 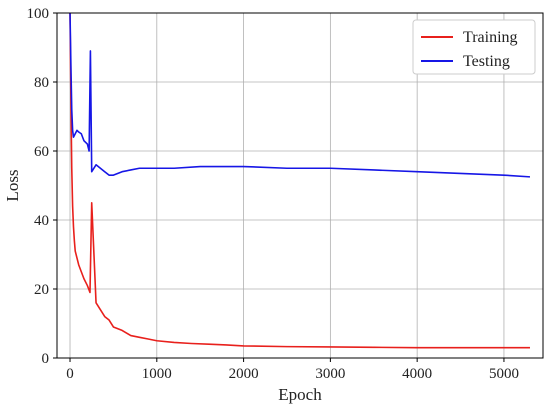 What do you see at coordinates (157, 374) in the screenshot?
I see `x-tick-label: 1000` at bounding box center [157, 374].